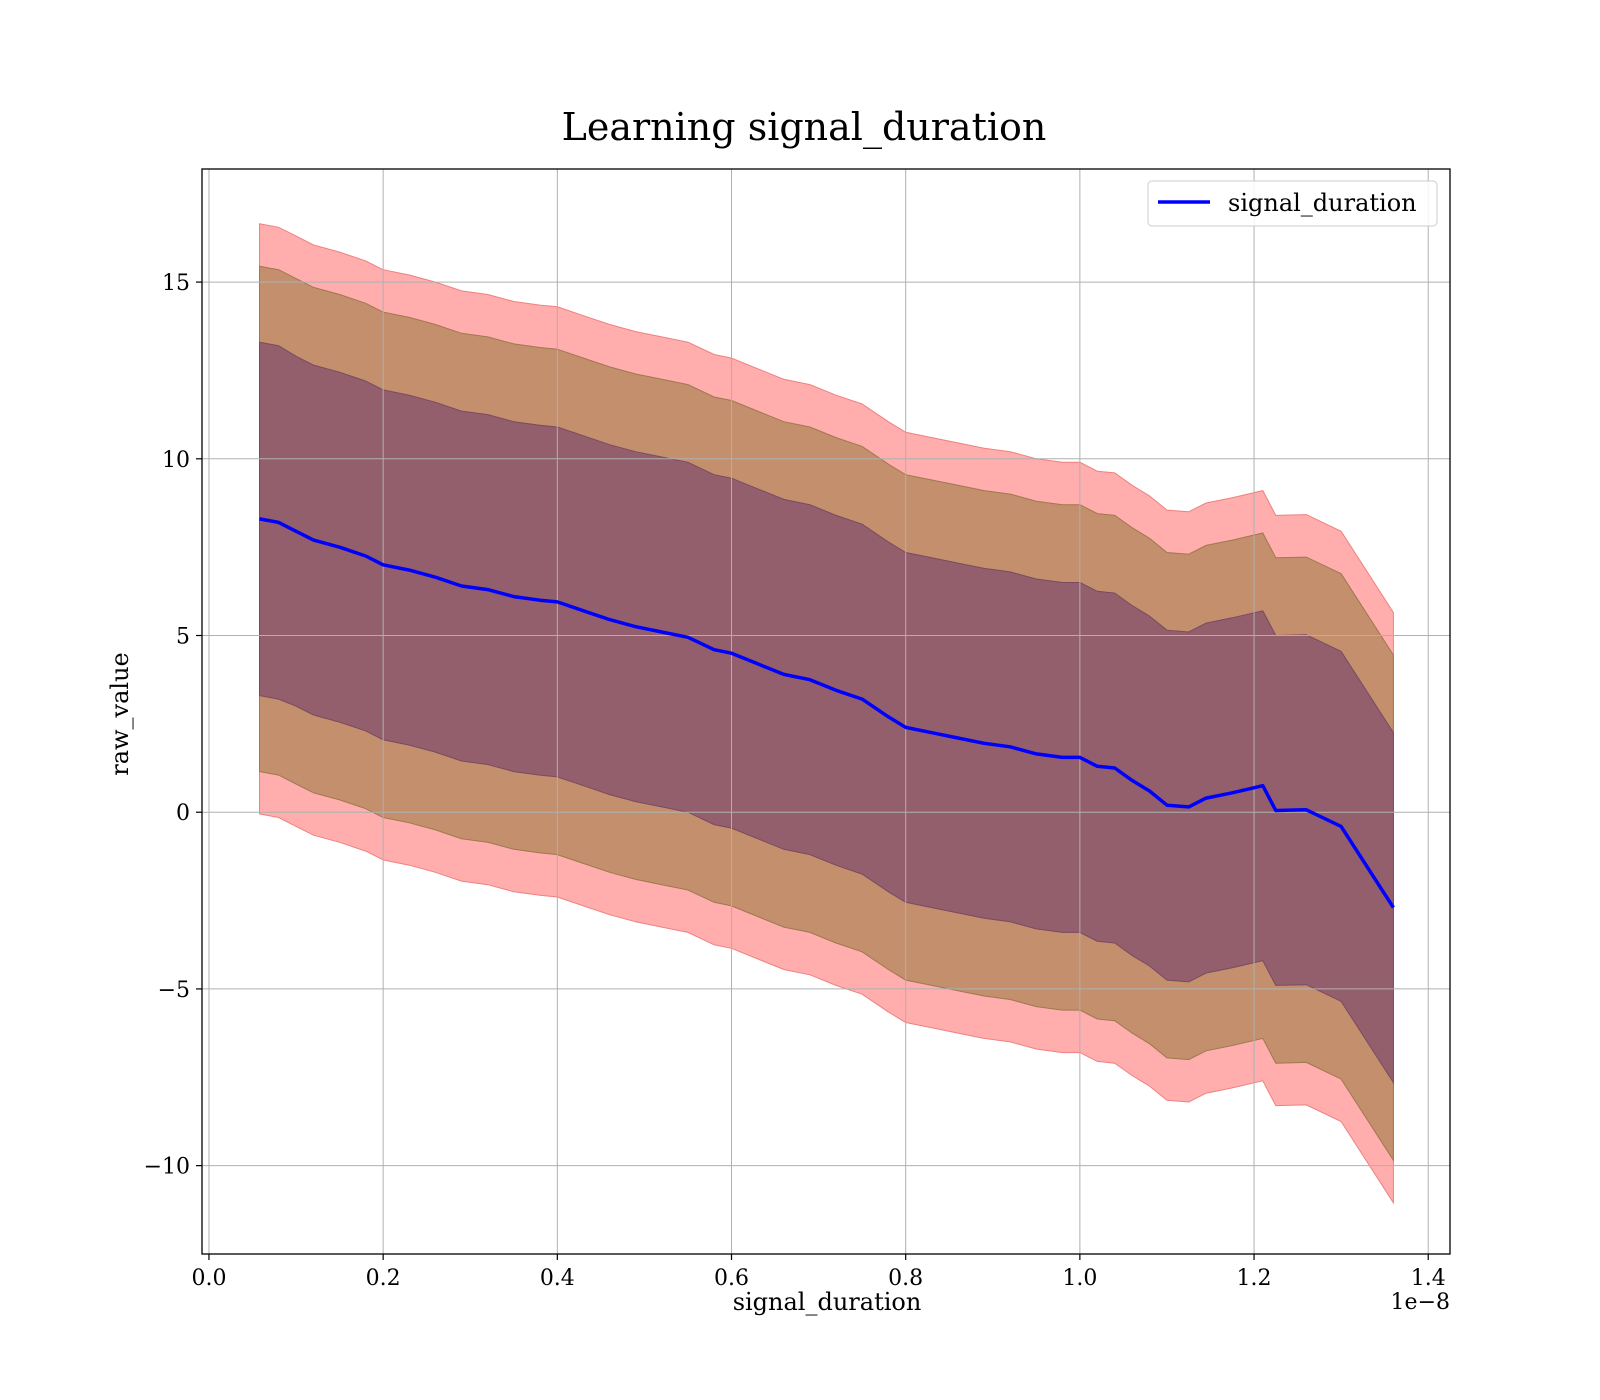 The image size is (1600, 1400). I want to click on legend-label-signal-duration: signal_duration, so click(1322, 203).